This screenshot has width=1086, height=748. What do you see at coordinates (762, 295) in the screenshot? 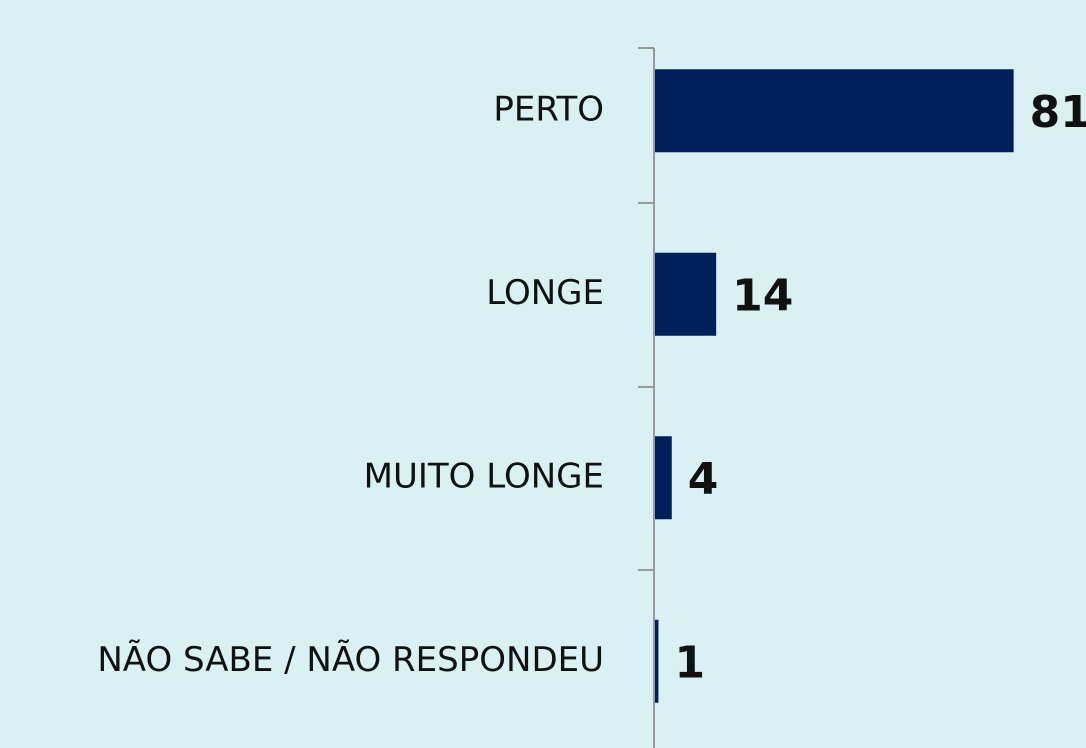
I see `value-label: 14` at bounding box center [762, 295].